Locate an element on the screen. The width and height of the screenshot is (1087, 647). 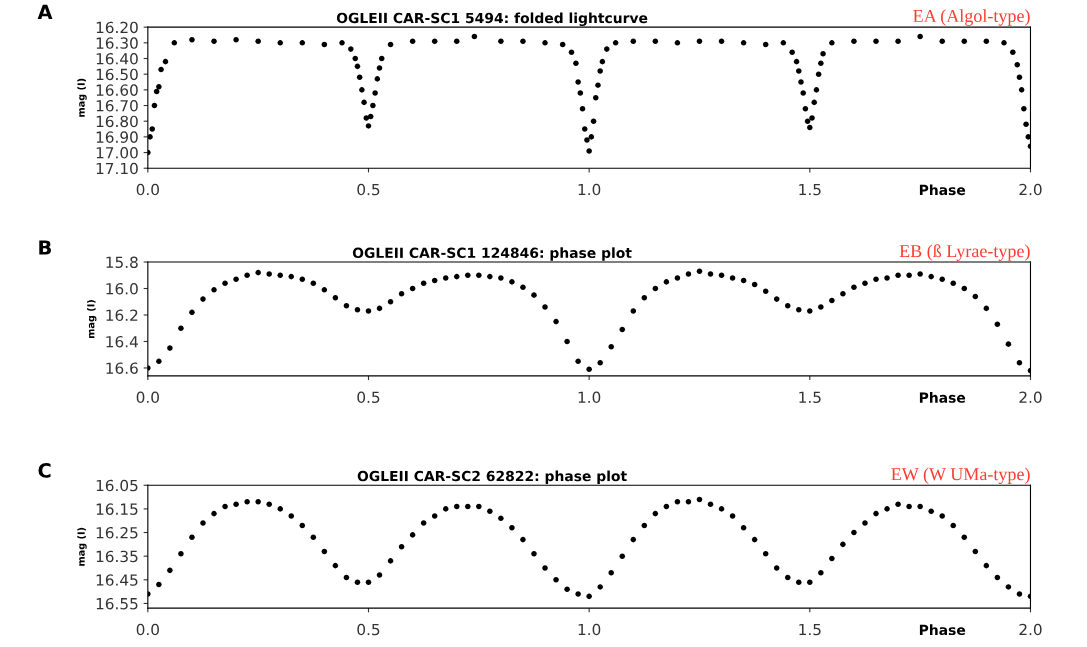
y-tick-label: 17.00 is located at coordinates (117, 153).